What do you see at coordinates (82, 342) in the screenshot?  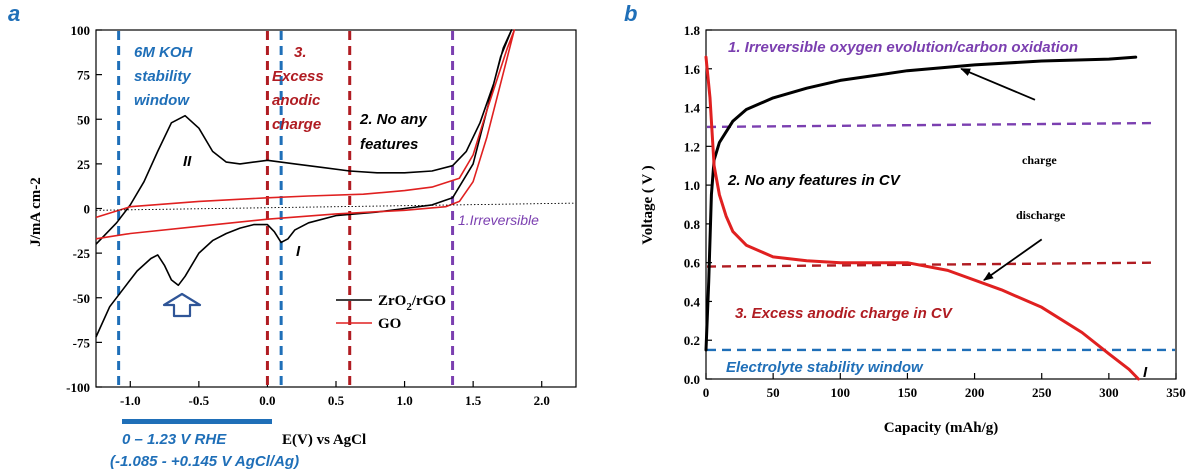 I see `panel-a-y-tick-label: -75` at bounding box center [82, 342].